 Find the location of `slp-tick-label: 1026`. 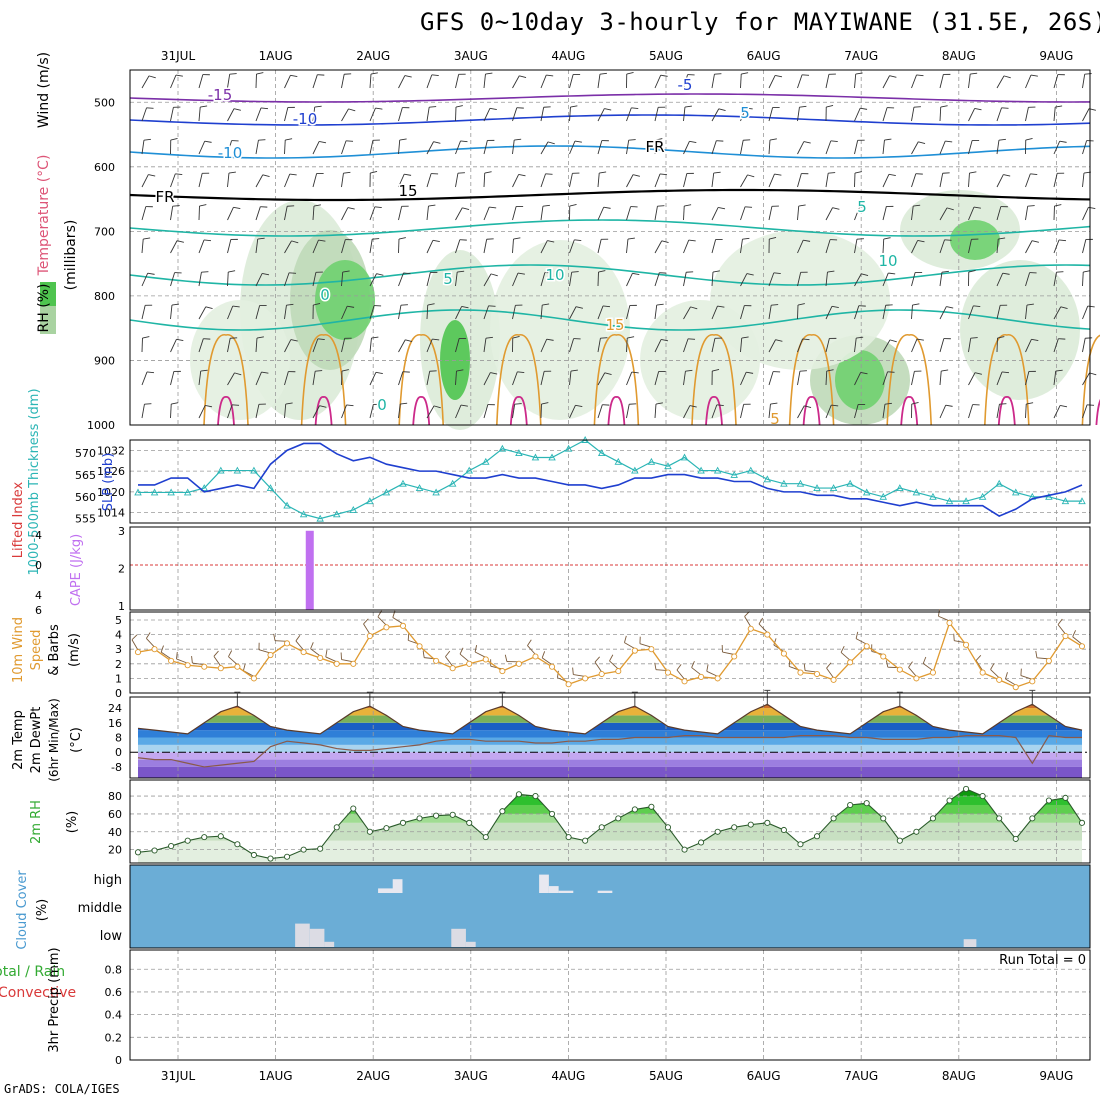

slp-tick-label: 1026 is located at coordinates (111, 471).